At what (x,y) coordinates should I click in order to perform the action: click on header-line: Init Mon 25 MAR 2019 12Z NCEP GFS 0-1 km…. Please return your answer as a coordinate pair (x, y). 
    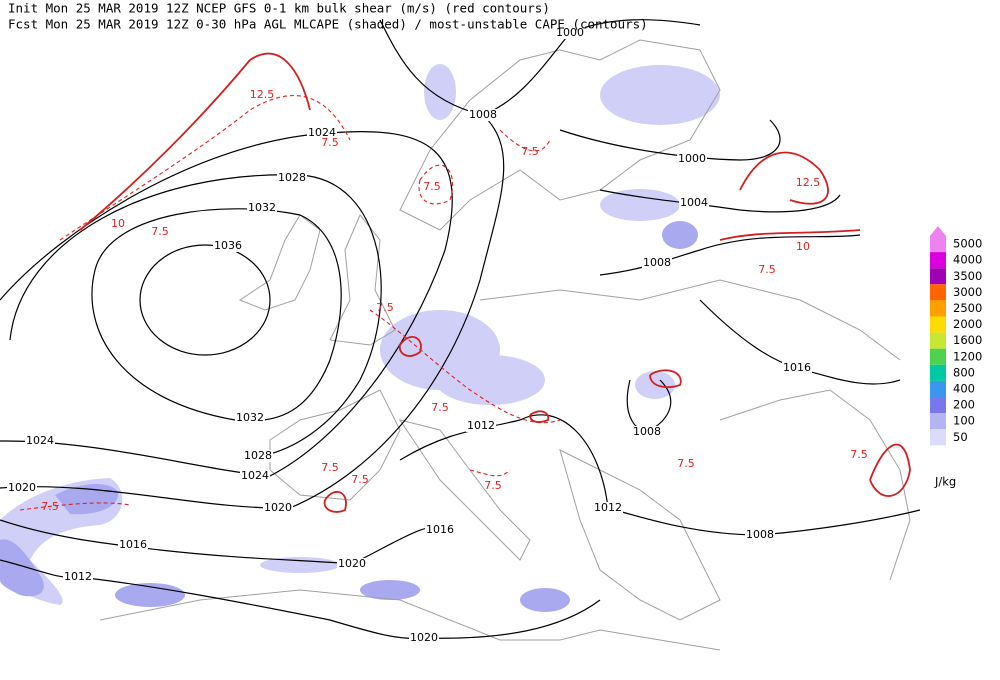
    Looking at the image, I should click on (279, 8).